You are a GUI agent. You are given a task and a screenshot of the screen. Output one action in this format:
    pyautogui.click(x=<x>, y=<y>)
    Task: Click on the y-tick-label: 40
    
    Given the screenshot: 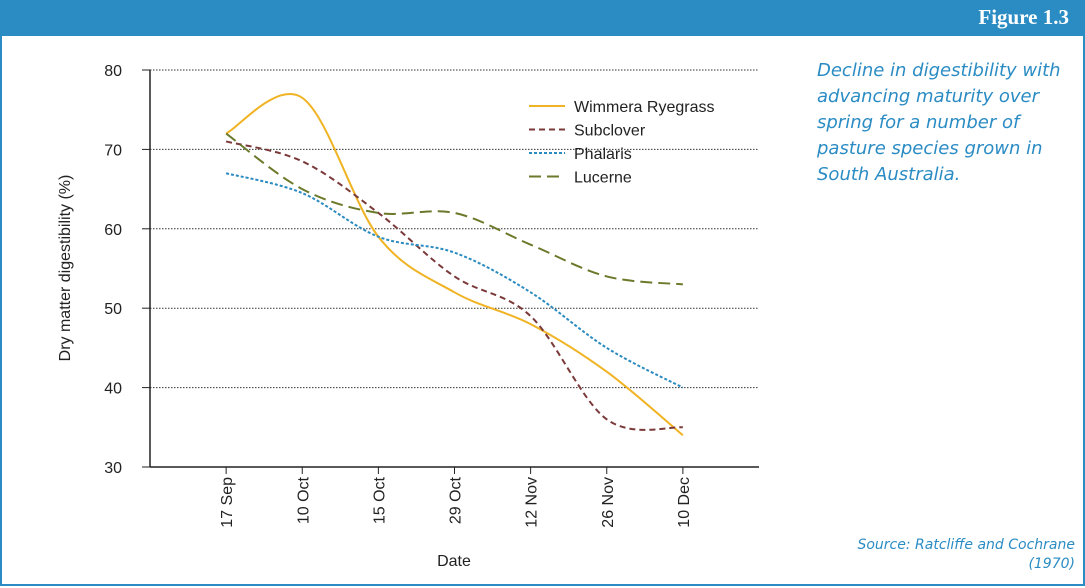 What is the action you would take?
    pyautogui.click(x=113, y=389)
    